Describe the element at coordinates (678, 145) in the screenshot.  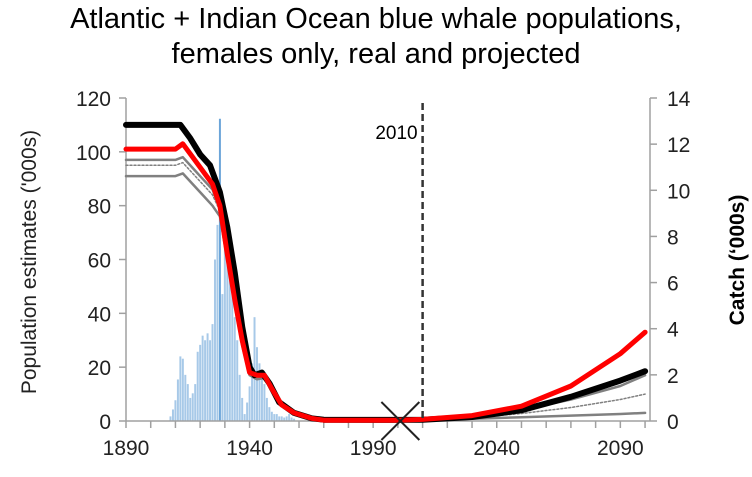
I see `y2-tick-label: 12` at that location.